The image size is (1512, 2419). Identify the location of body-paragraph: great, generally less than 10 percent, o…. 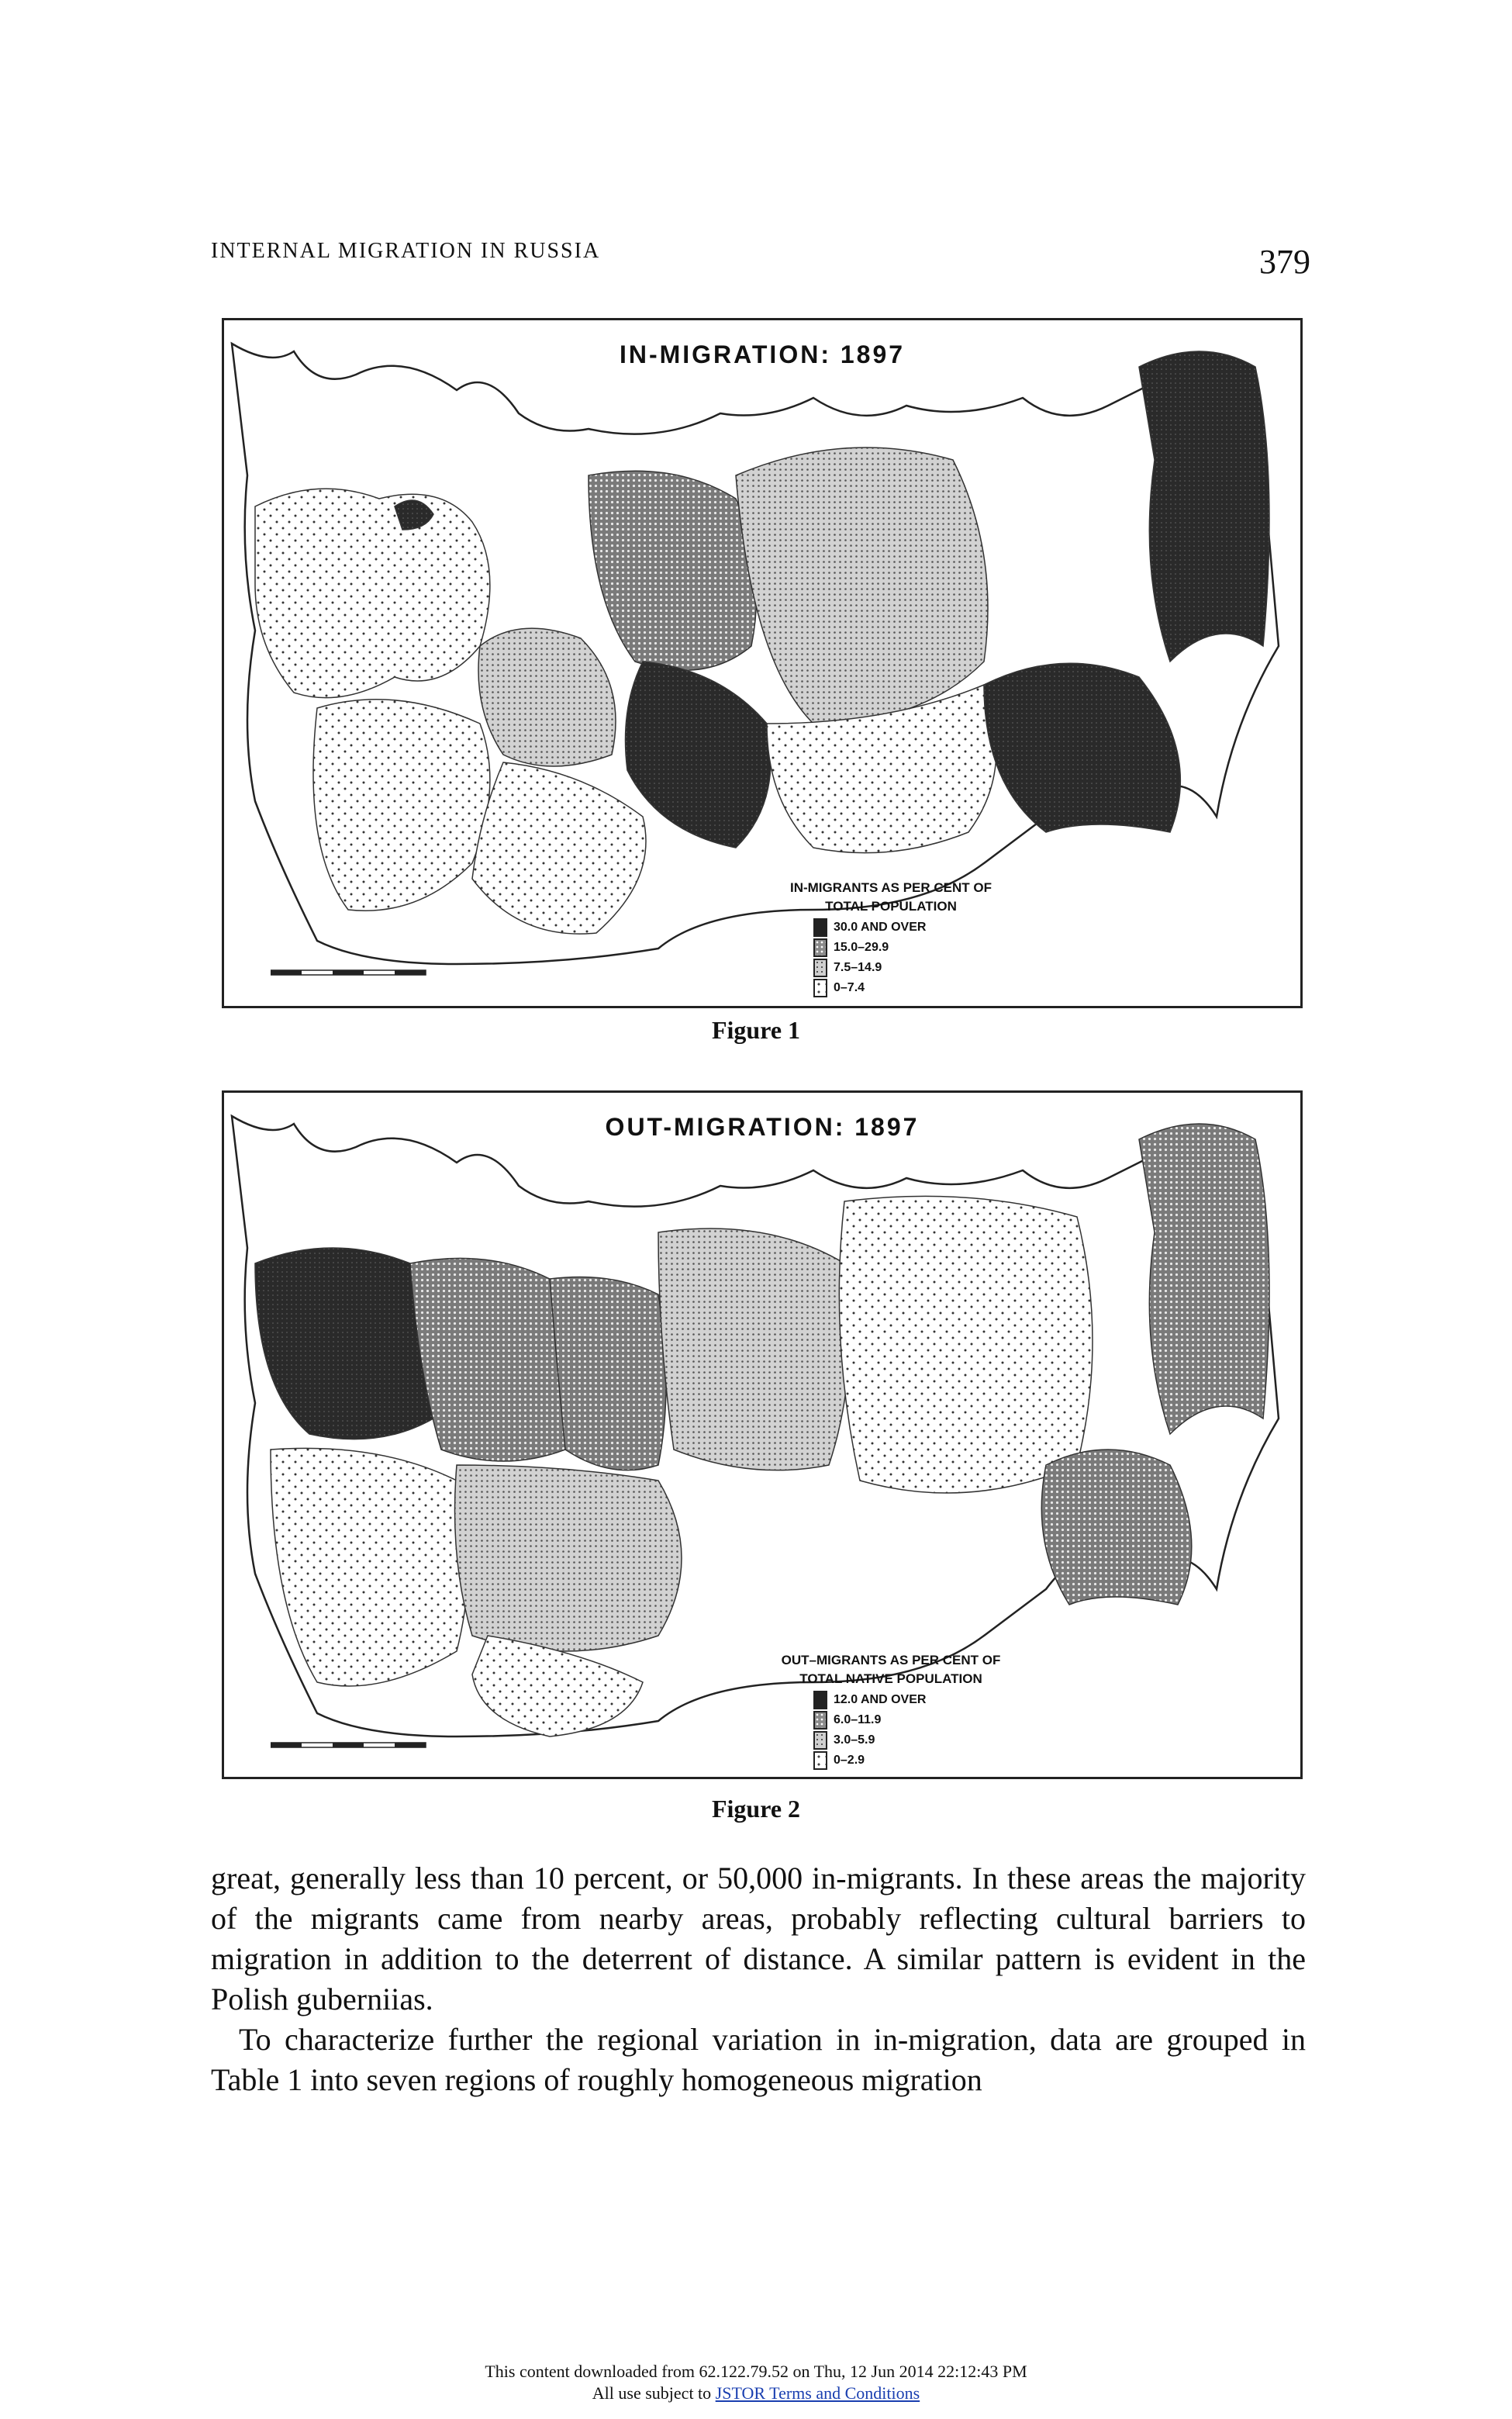
(758, 1939).